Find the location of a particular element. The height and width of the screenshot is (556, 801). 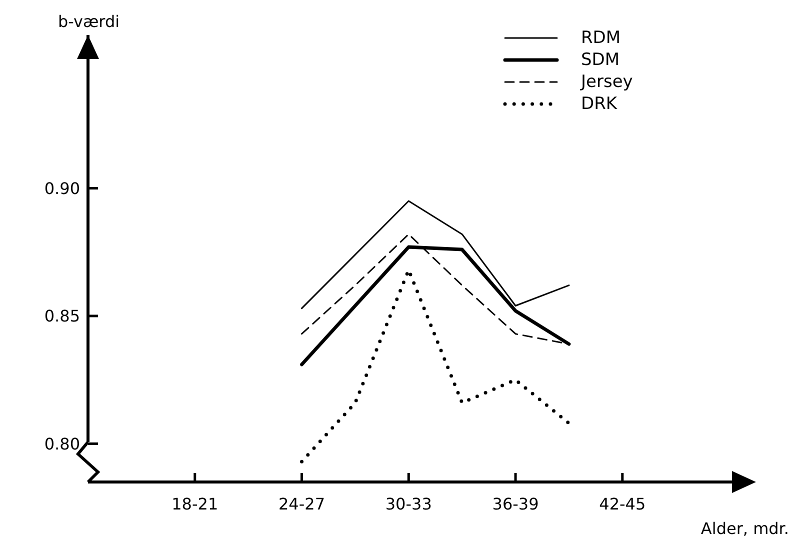

x-tick-label: 30-33 is located at coordinates (408, 504).